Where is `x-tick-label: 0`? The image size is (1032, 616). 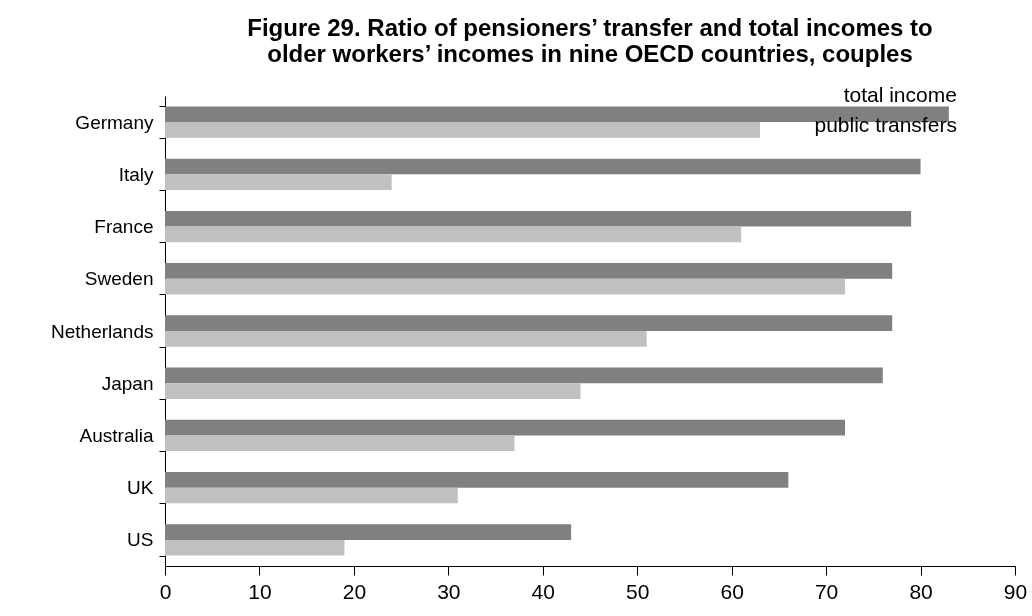
x-tick-label: 0 is located at coordinates (165, 591).